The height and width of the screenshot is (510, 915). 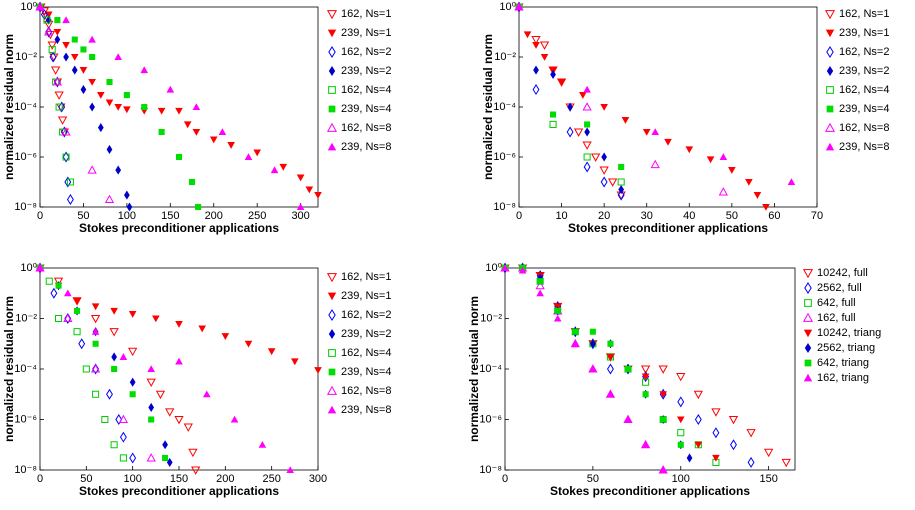 I want to click on x-axis-label: Stokes preconditioner applications, so click(x=668, y=228).